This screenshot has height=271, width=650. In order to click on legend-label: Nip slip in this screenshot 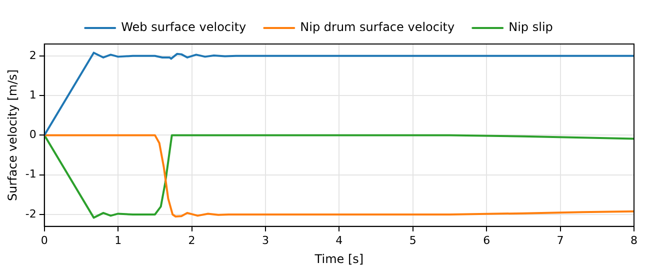, I will do `click(530, 27)`.